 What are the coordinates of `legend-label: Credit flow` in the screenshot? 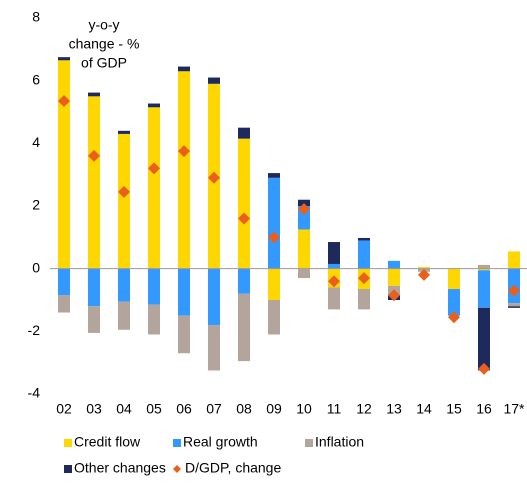 It's located at (107, 442).